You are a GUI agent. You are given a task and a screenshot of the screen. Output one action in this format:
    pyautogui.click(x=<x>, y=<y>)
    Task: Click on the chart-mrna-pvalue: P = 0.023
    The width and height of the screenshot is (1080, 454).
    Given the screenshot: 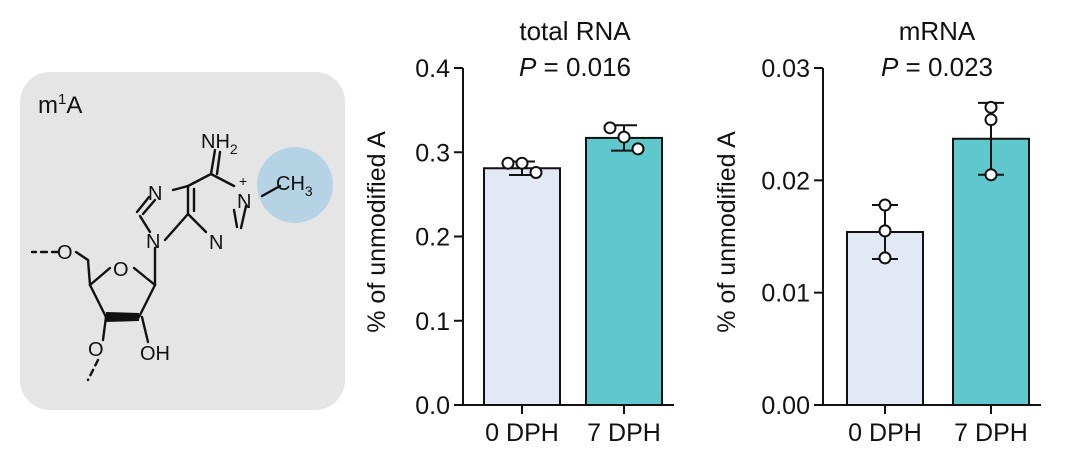 What is the action you would take?
    pyautogui.click(x=937, y=67)
    